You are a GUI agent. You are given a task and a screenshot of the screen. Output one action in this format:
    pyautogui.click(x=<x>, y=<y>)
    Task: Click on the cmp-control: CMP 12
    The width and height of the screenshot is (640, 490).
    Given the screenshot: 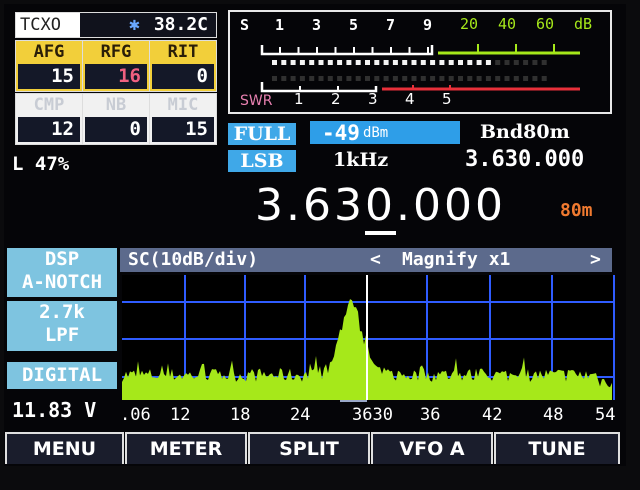 What is the action you would take?
    pyautogui.click(x=49, y=119)
    